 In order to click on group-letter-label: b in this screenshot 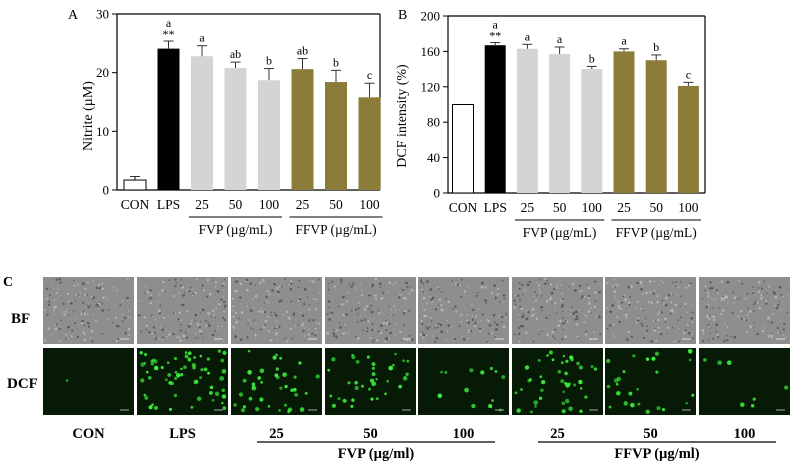, I will do `click(592, 58)`.